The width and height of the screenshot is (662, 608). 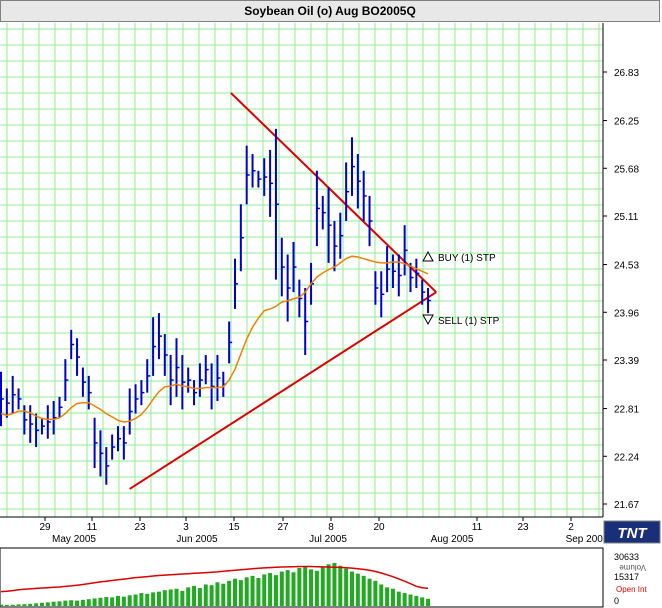 I want to click on time-axis-day-label: 27, so click(x=283, y=527).